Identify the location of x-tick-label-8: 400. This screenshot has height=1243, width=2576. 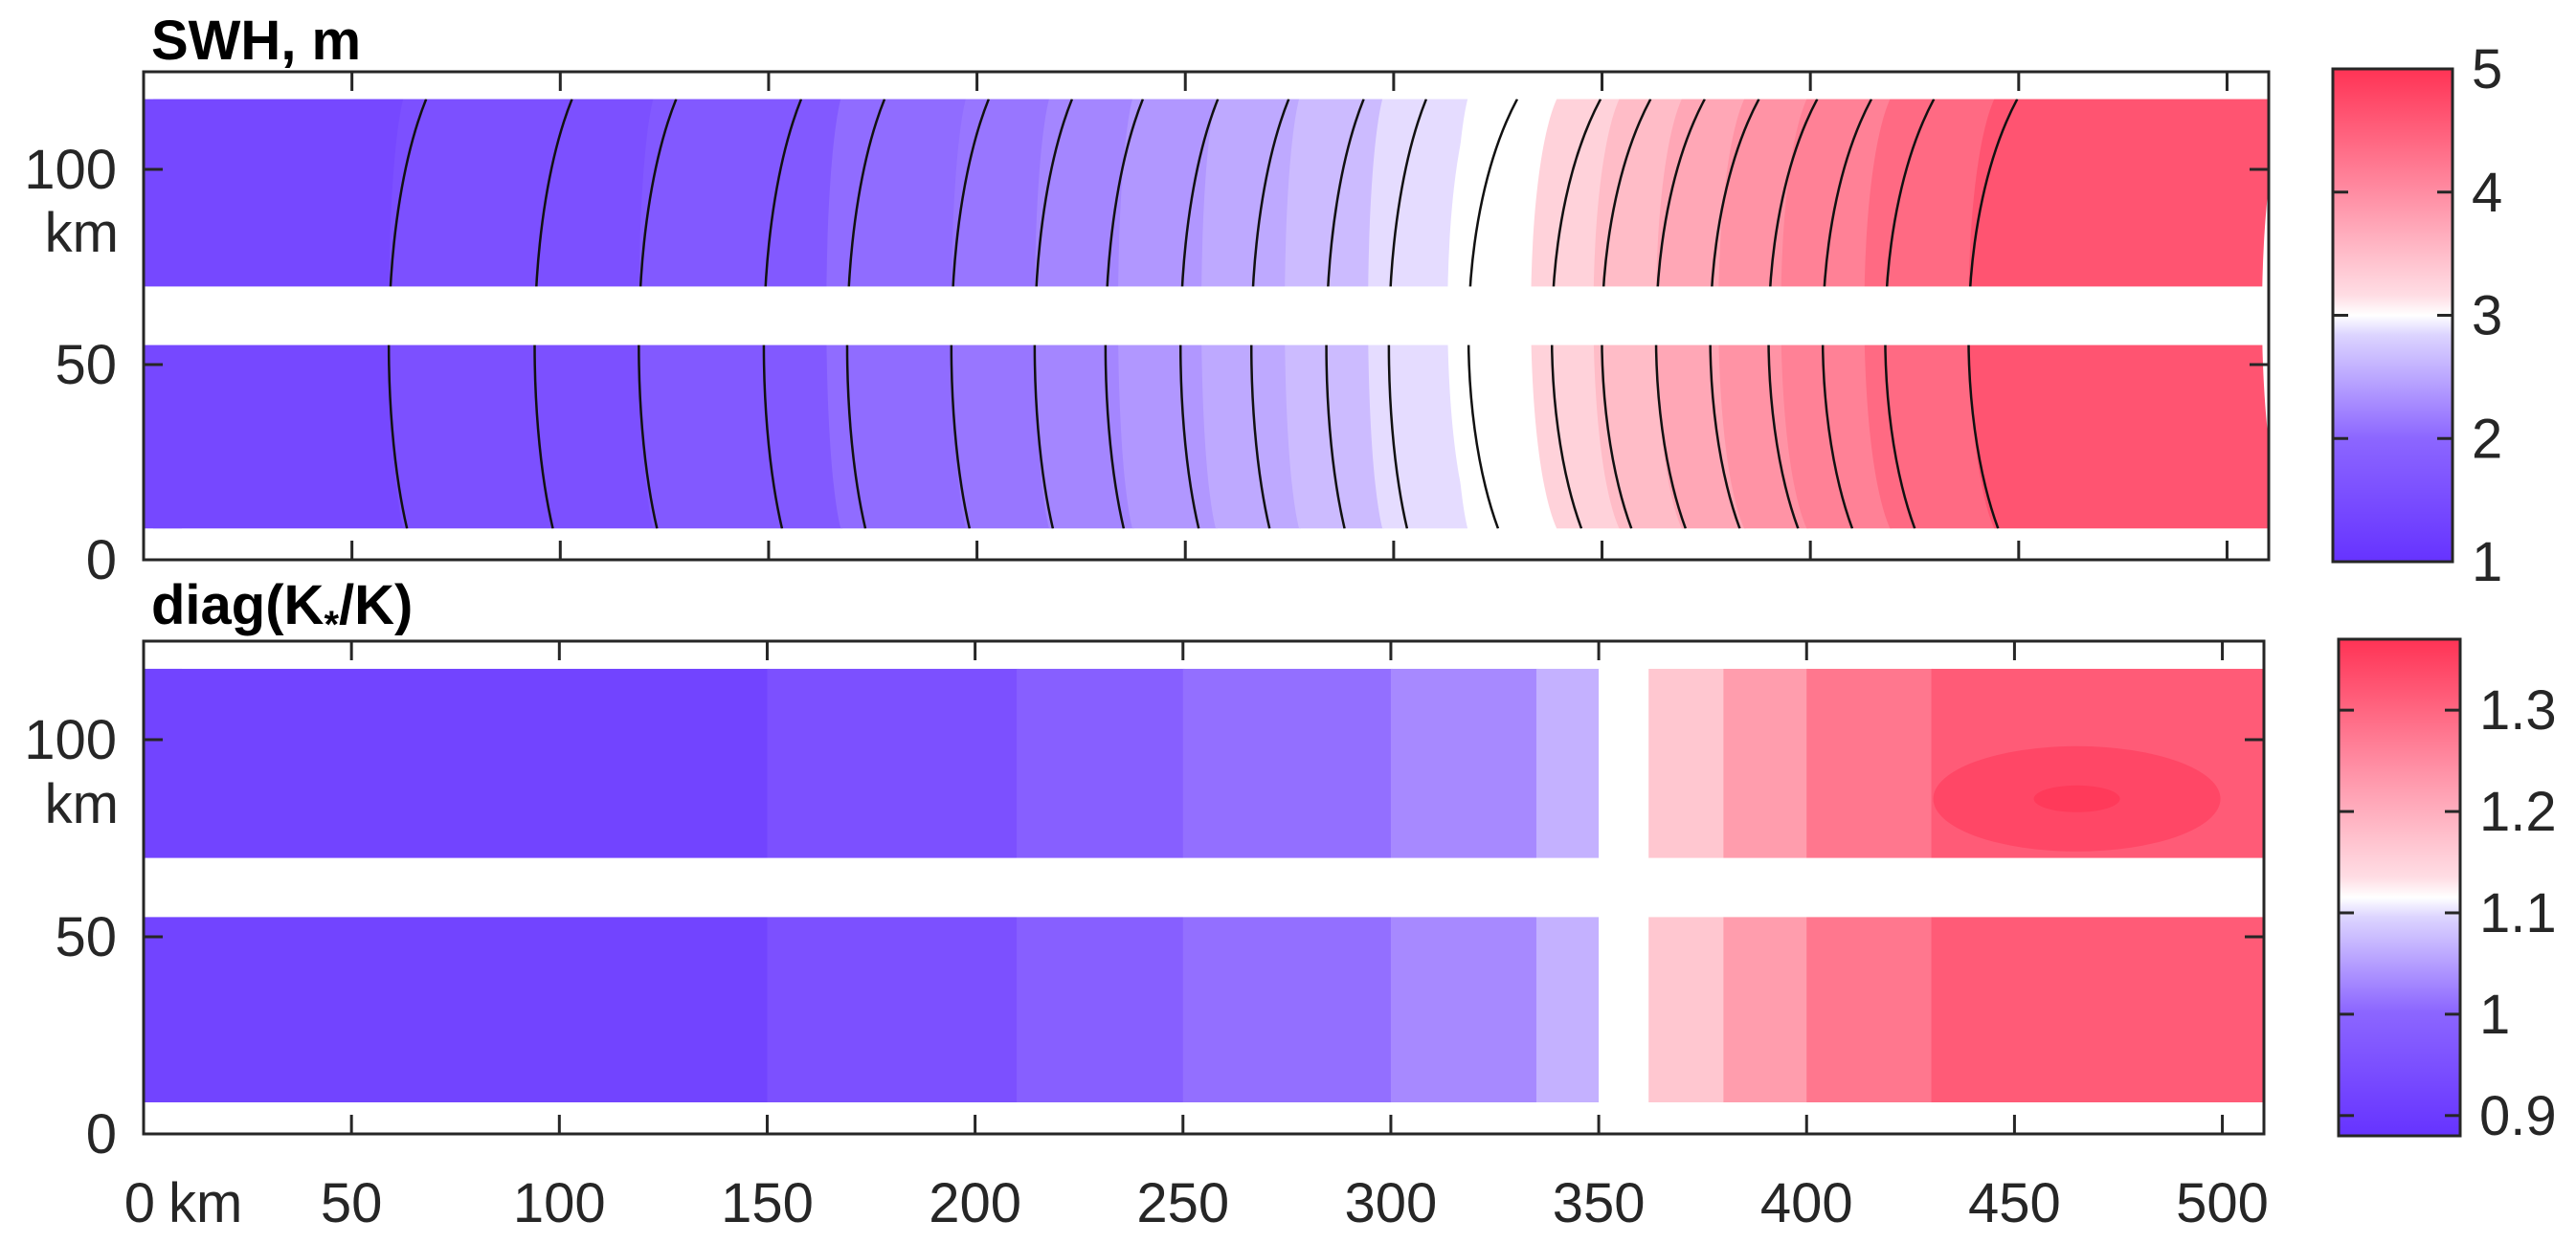
(1807, 1203).